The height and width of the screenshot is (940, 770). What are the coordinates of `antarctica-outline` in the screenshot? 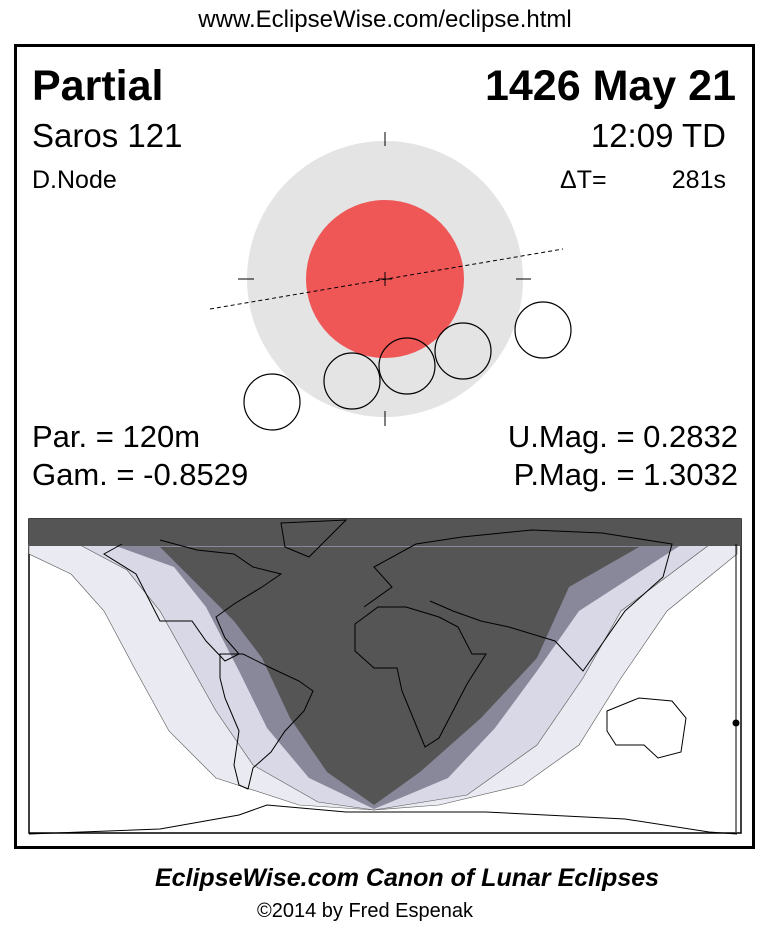 It's located at (383, 819).